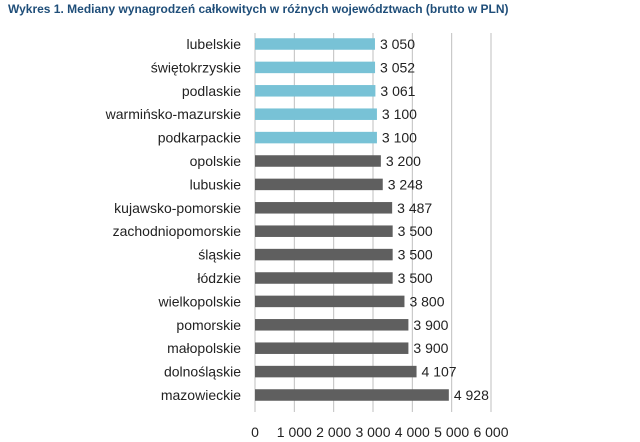 The image size is (640, 442). I want to click on x-tick-label: 1 000, so click(294, 432).